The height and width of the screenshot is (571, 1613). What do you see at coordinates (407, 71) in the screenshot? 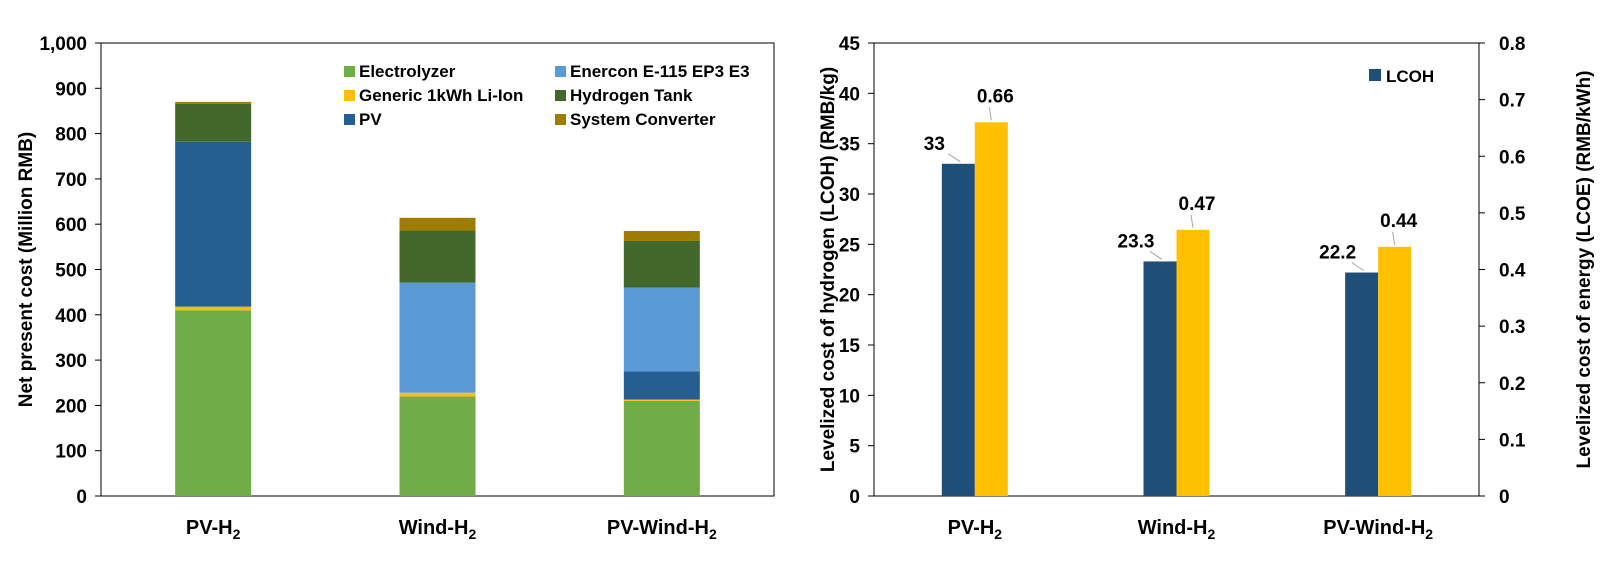
I see `legend-label-electrolyzer: Electrolyzer` at bounding box center [407, 71].